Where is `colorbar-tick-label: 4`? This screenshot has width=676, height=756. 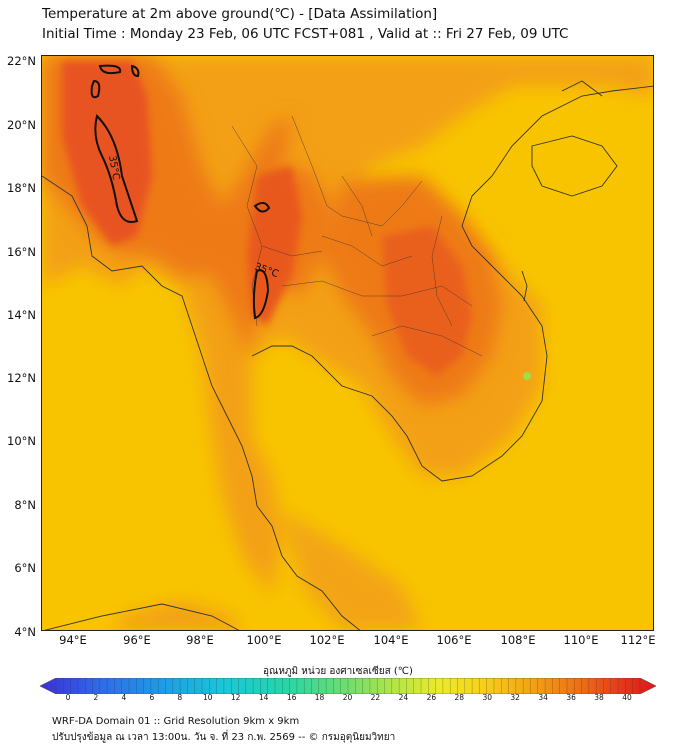 colorbar-tick-label: 4 is located at coordinates (124, 697).